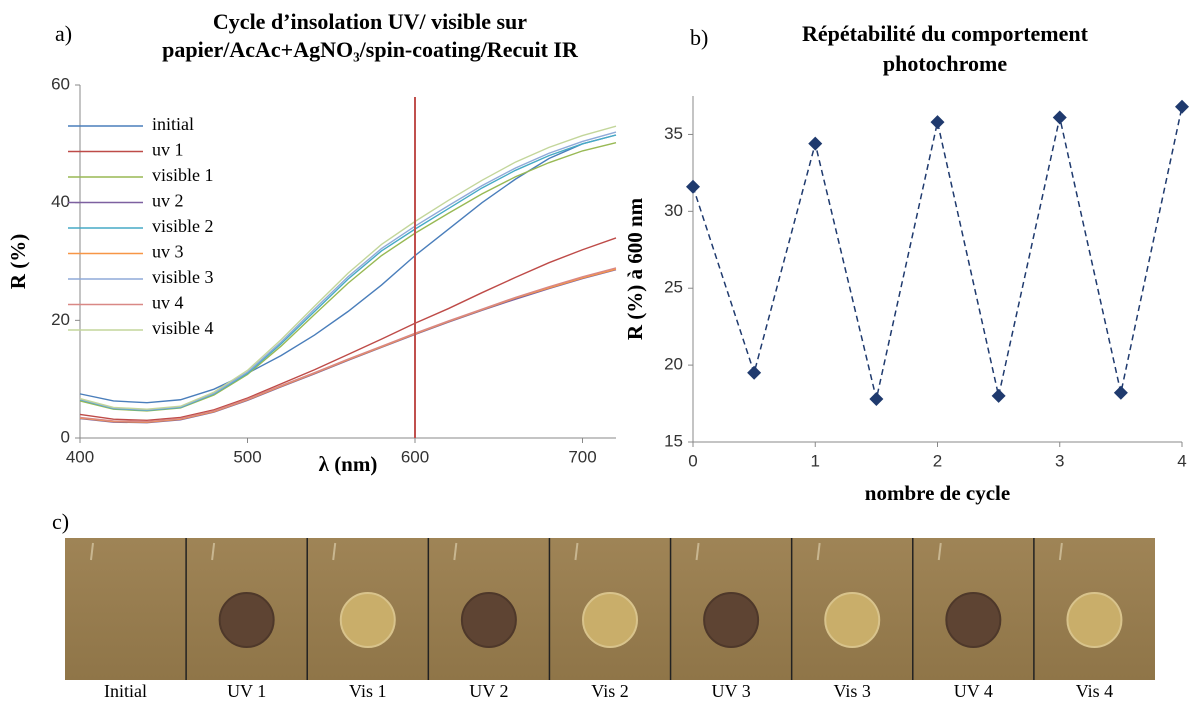 This screenshot has width=1190, height=707. What do you see at coordinates (183, 328) in the screenshot?
I see `legend-label: visible 4` at bounding box center [183, 328].